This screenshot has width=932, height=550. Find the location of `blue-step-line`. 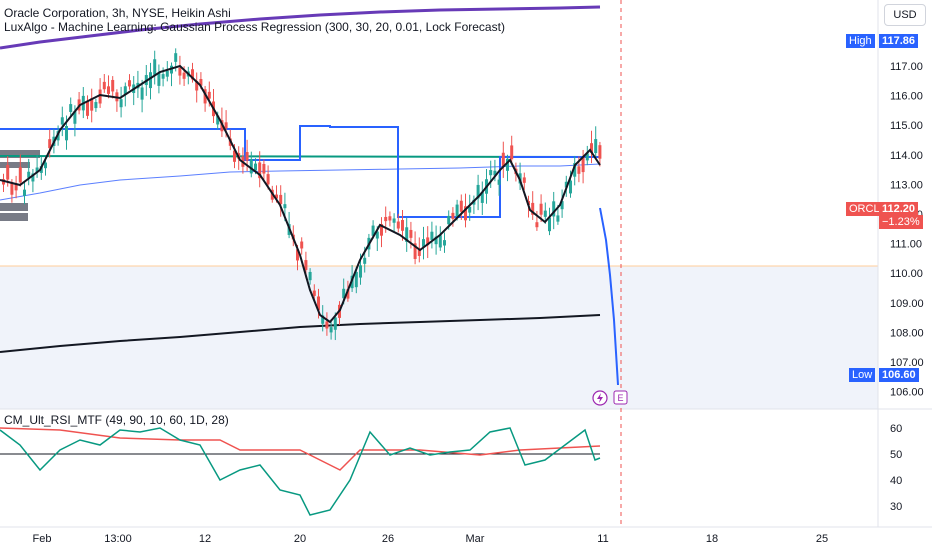

blue-step-line is located at coordinates (300, 171).